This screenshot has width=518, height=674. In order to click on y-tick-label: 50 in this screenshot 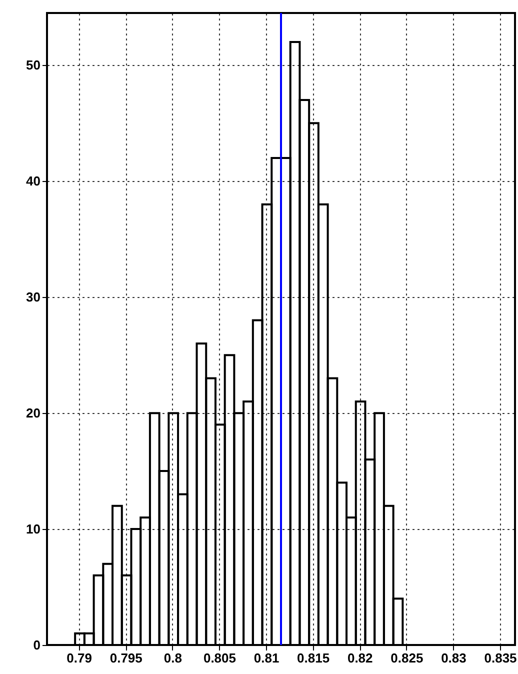, I will do `click(33, 65)`.